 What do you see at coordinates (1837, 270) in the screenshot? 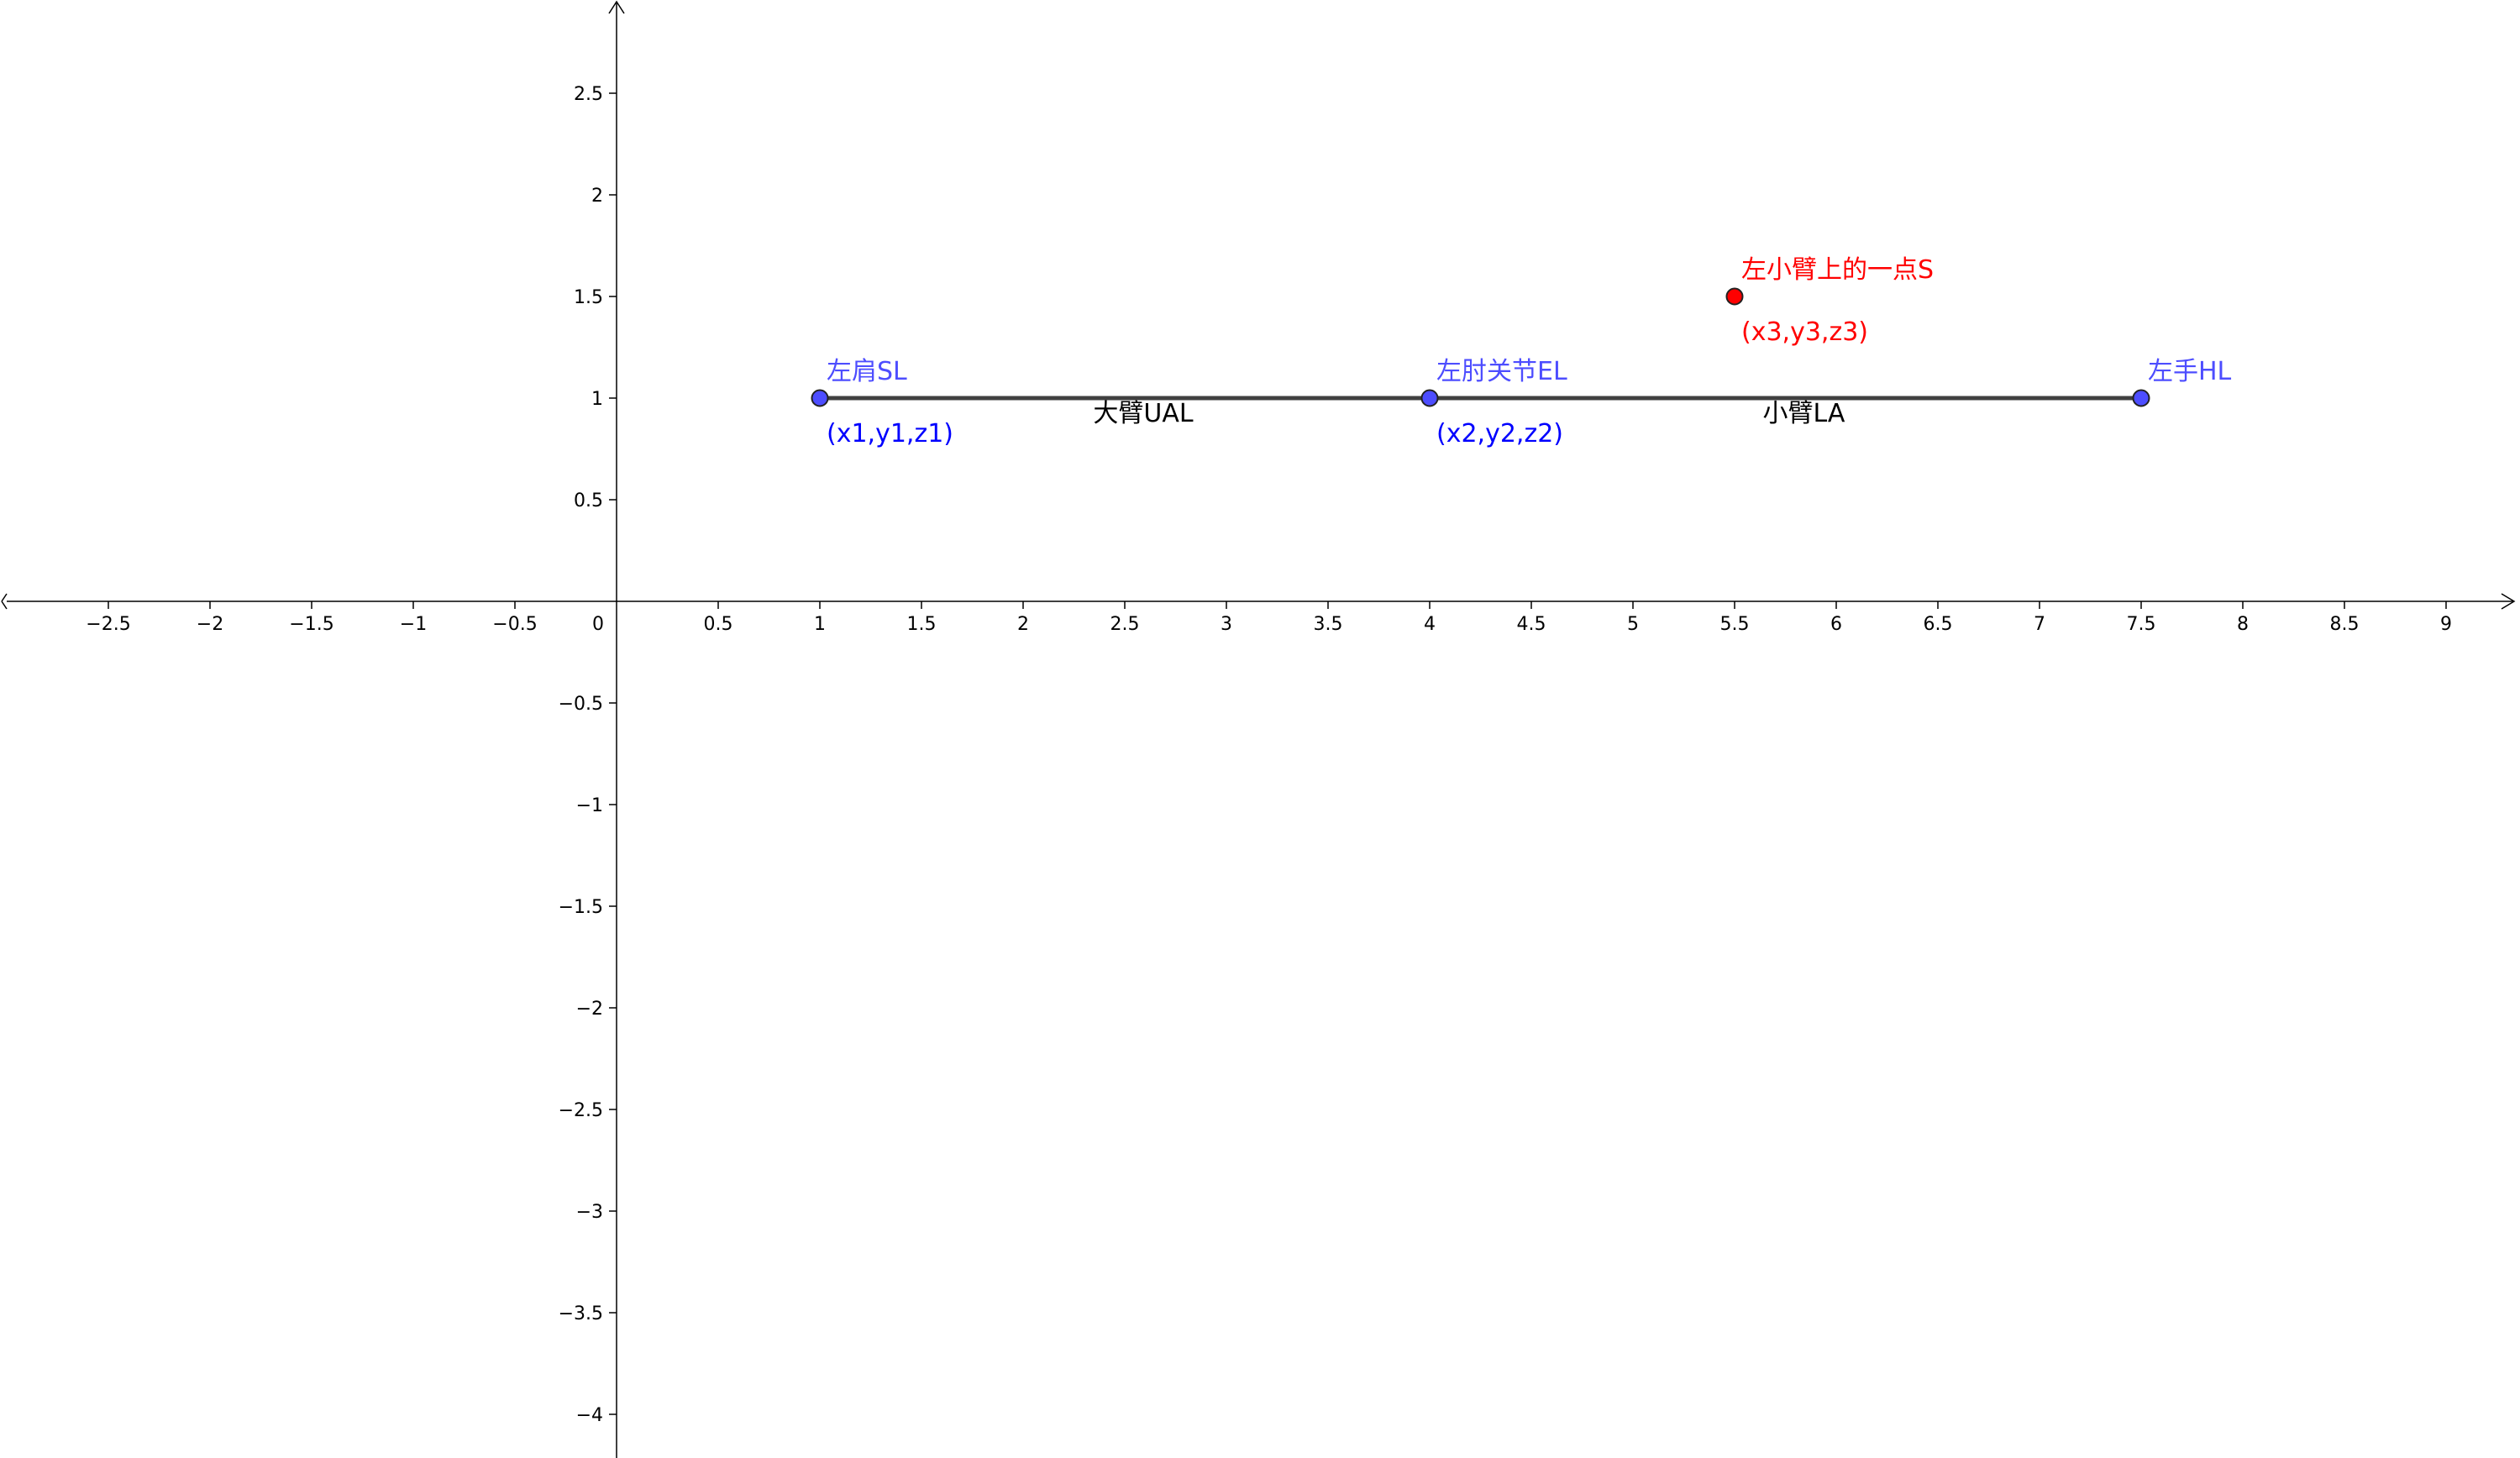
I see `forearm-point-name-label: 左小臂上的一点S` at bounding box center [1837, 270].